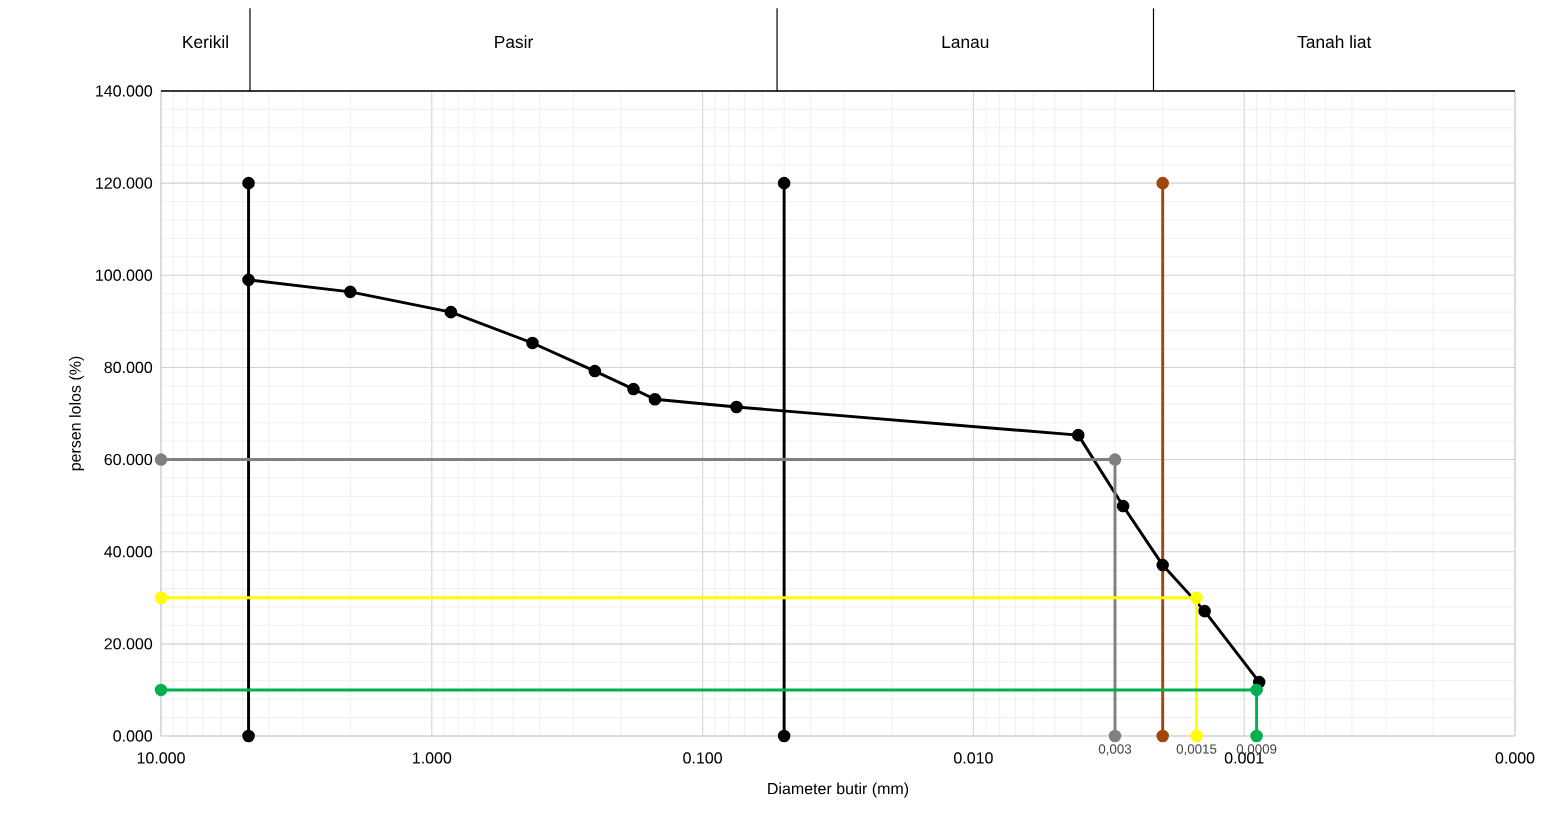 This screenshot has width=1553, height=835. Describe the element at coordinates (965, 42) in the screenshot. I see `text: Lanau` at that location.